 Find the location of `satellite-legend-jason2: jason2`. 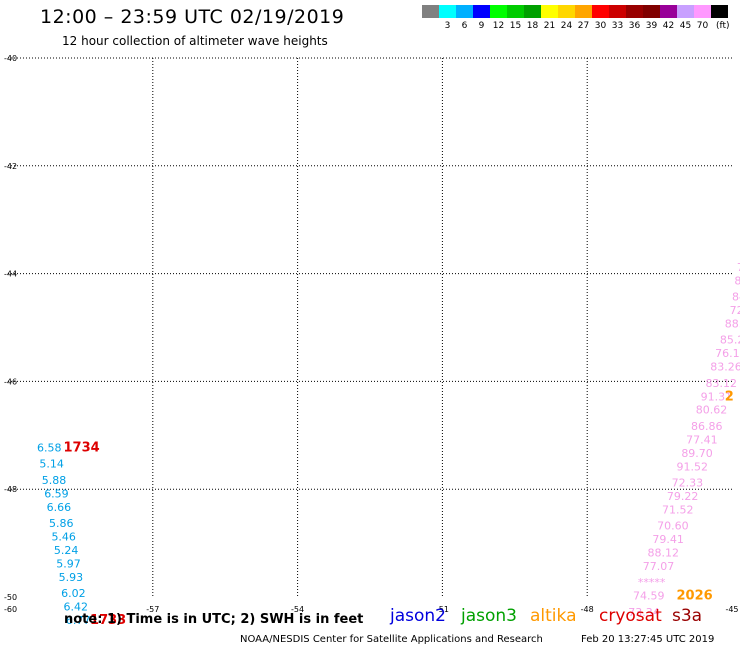

satellite-legend-jason2: jason2 is located at coordinates (418, 616).